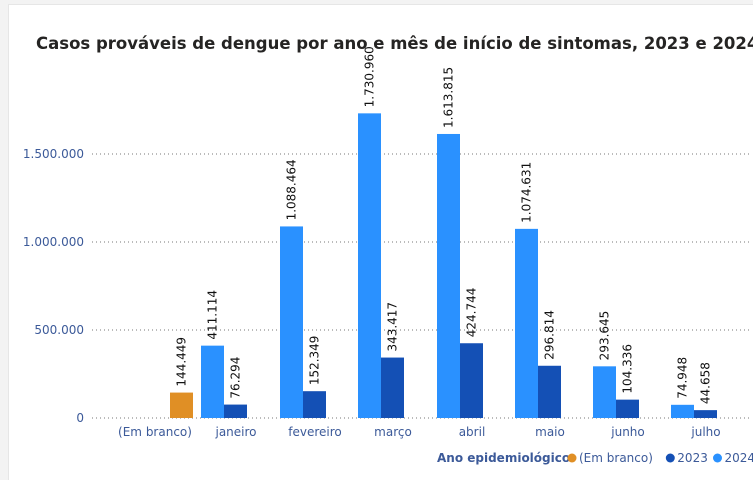 The image size is (753, 480). Describe the element at coordinates (526, 323) in the screenshot. I see `bar-2024-maio` at that location.